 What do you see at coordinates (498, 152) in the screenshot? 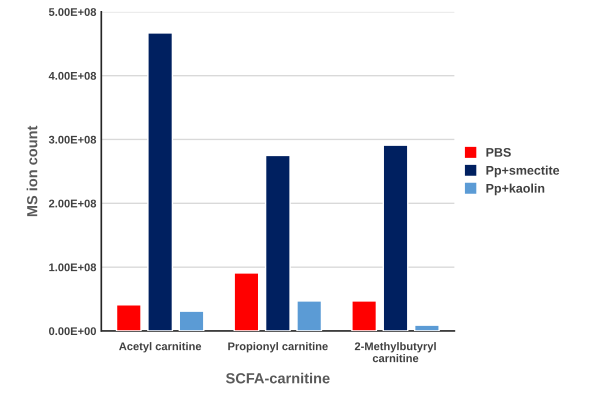
I see `legend-label: PBS` at bounding box center [498, 152].